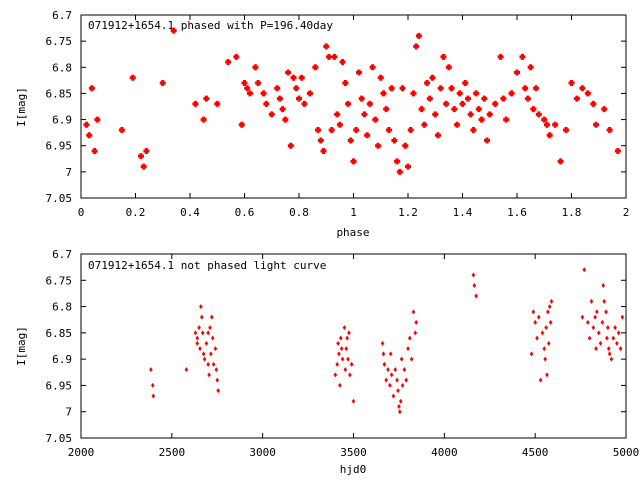 The image size is (640, 480). Describe the element at coordinates (572, 212) in the screenshot. I see `x-tick-label: 1.8` at that location.